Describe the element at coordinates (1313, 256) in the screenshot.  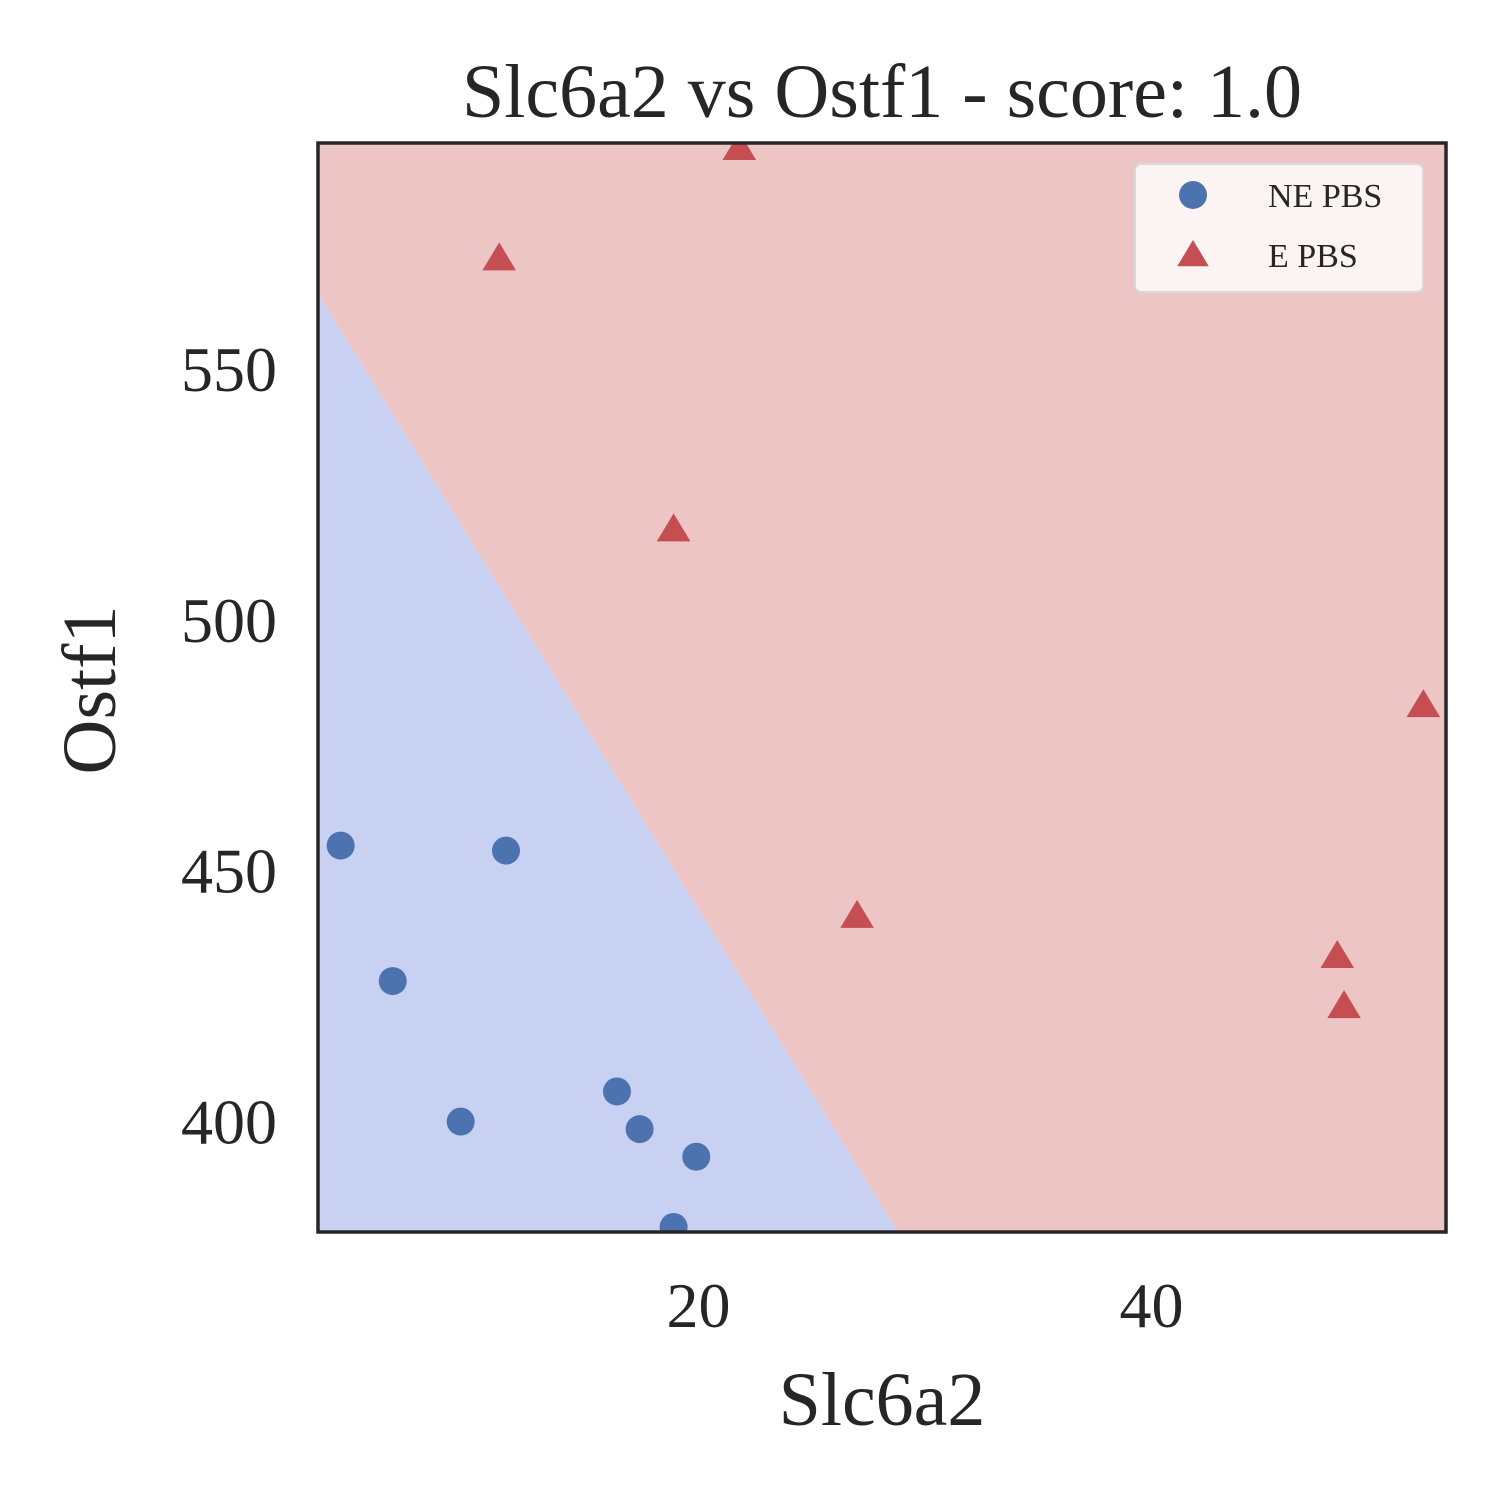
I see `legend-label: E PBS` at that location.